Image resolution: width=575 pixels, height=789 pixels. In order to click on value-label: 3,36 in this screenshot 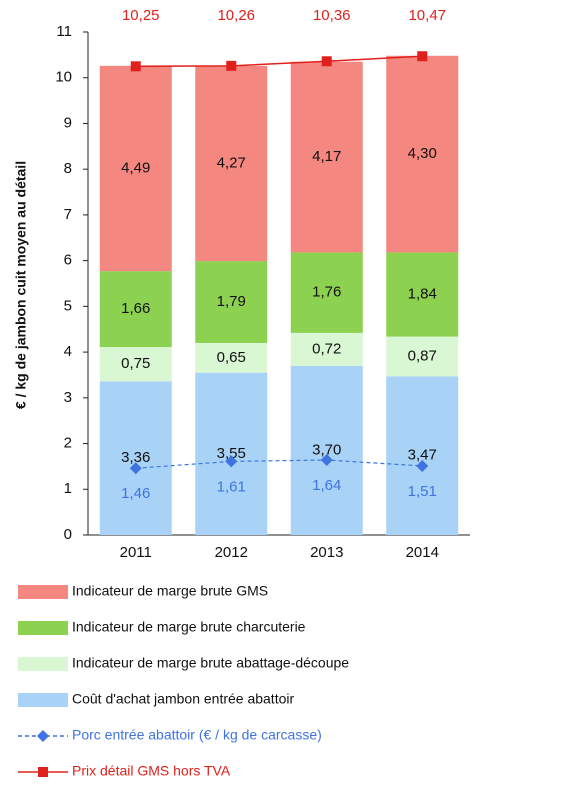, I will do `click(135, 457)`.